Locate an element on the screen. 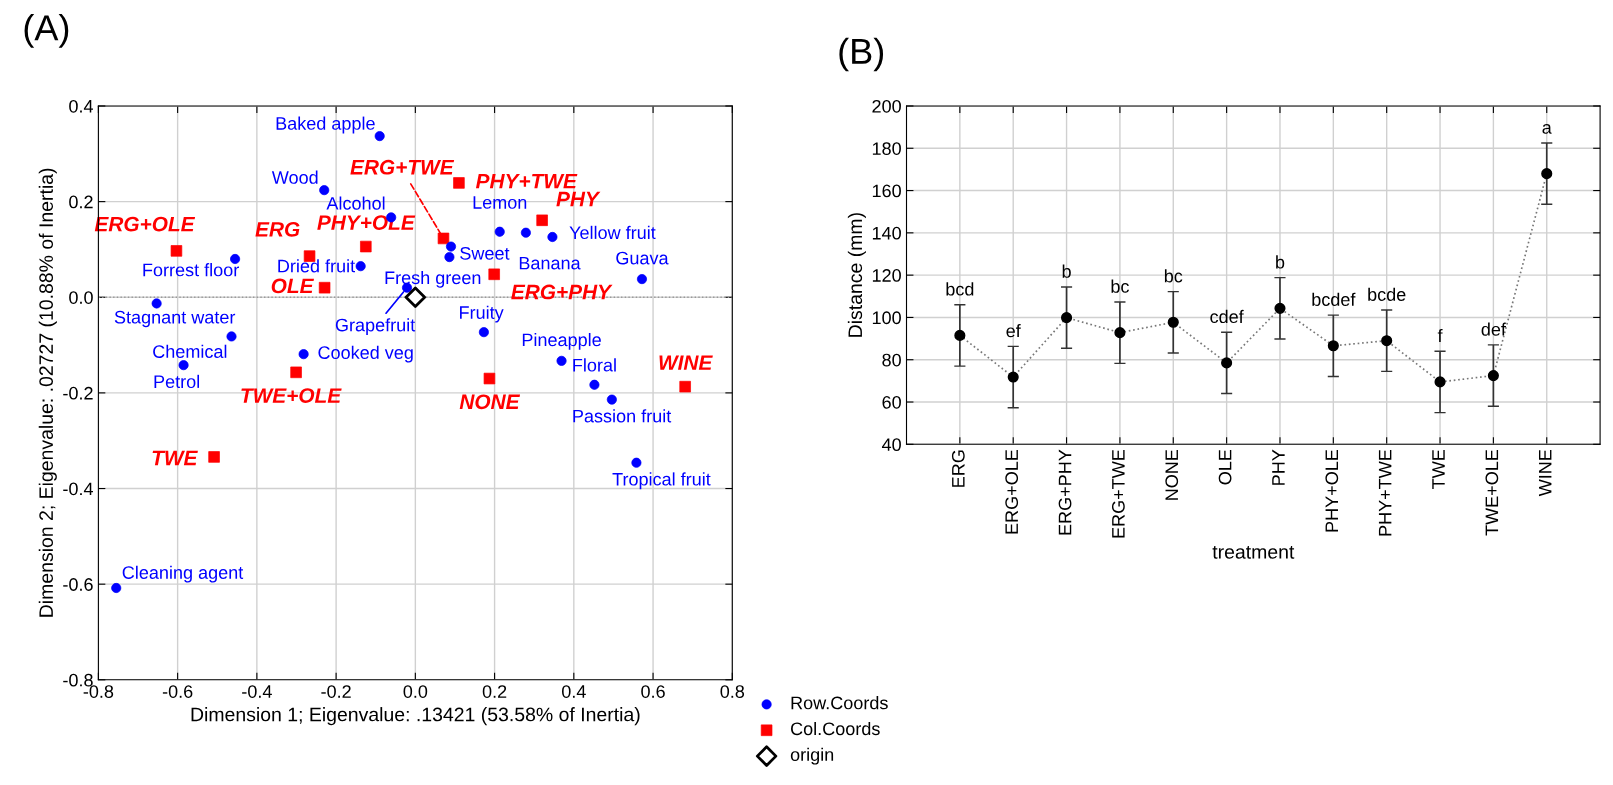 This screenshot has height=785, width=1613. annotation: Alcohol is located at coordinates (355, 203).